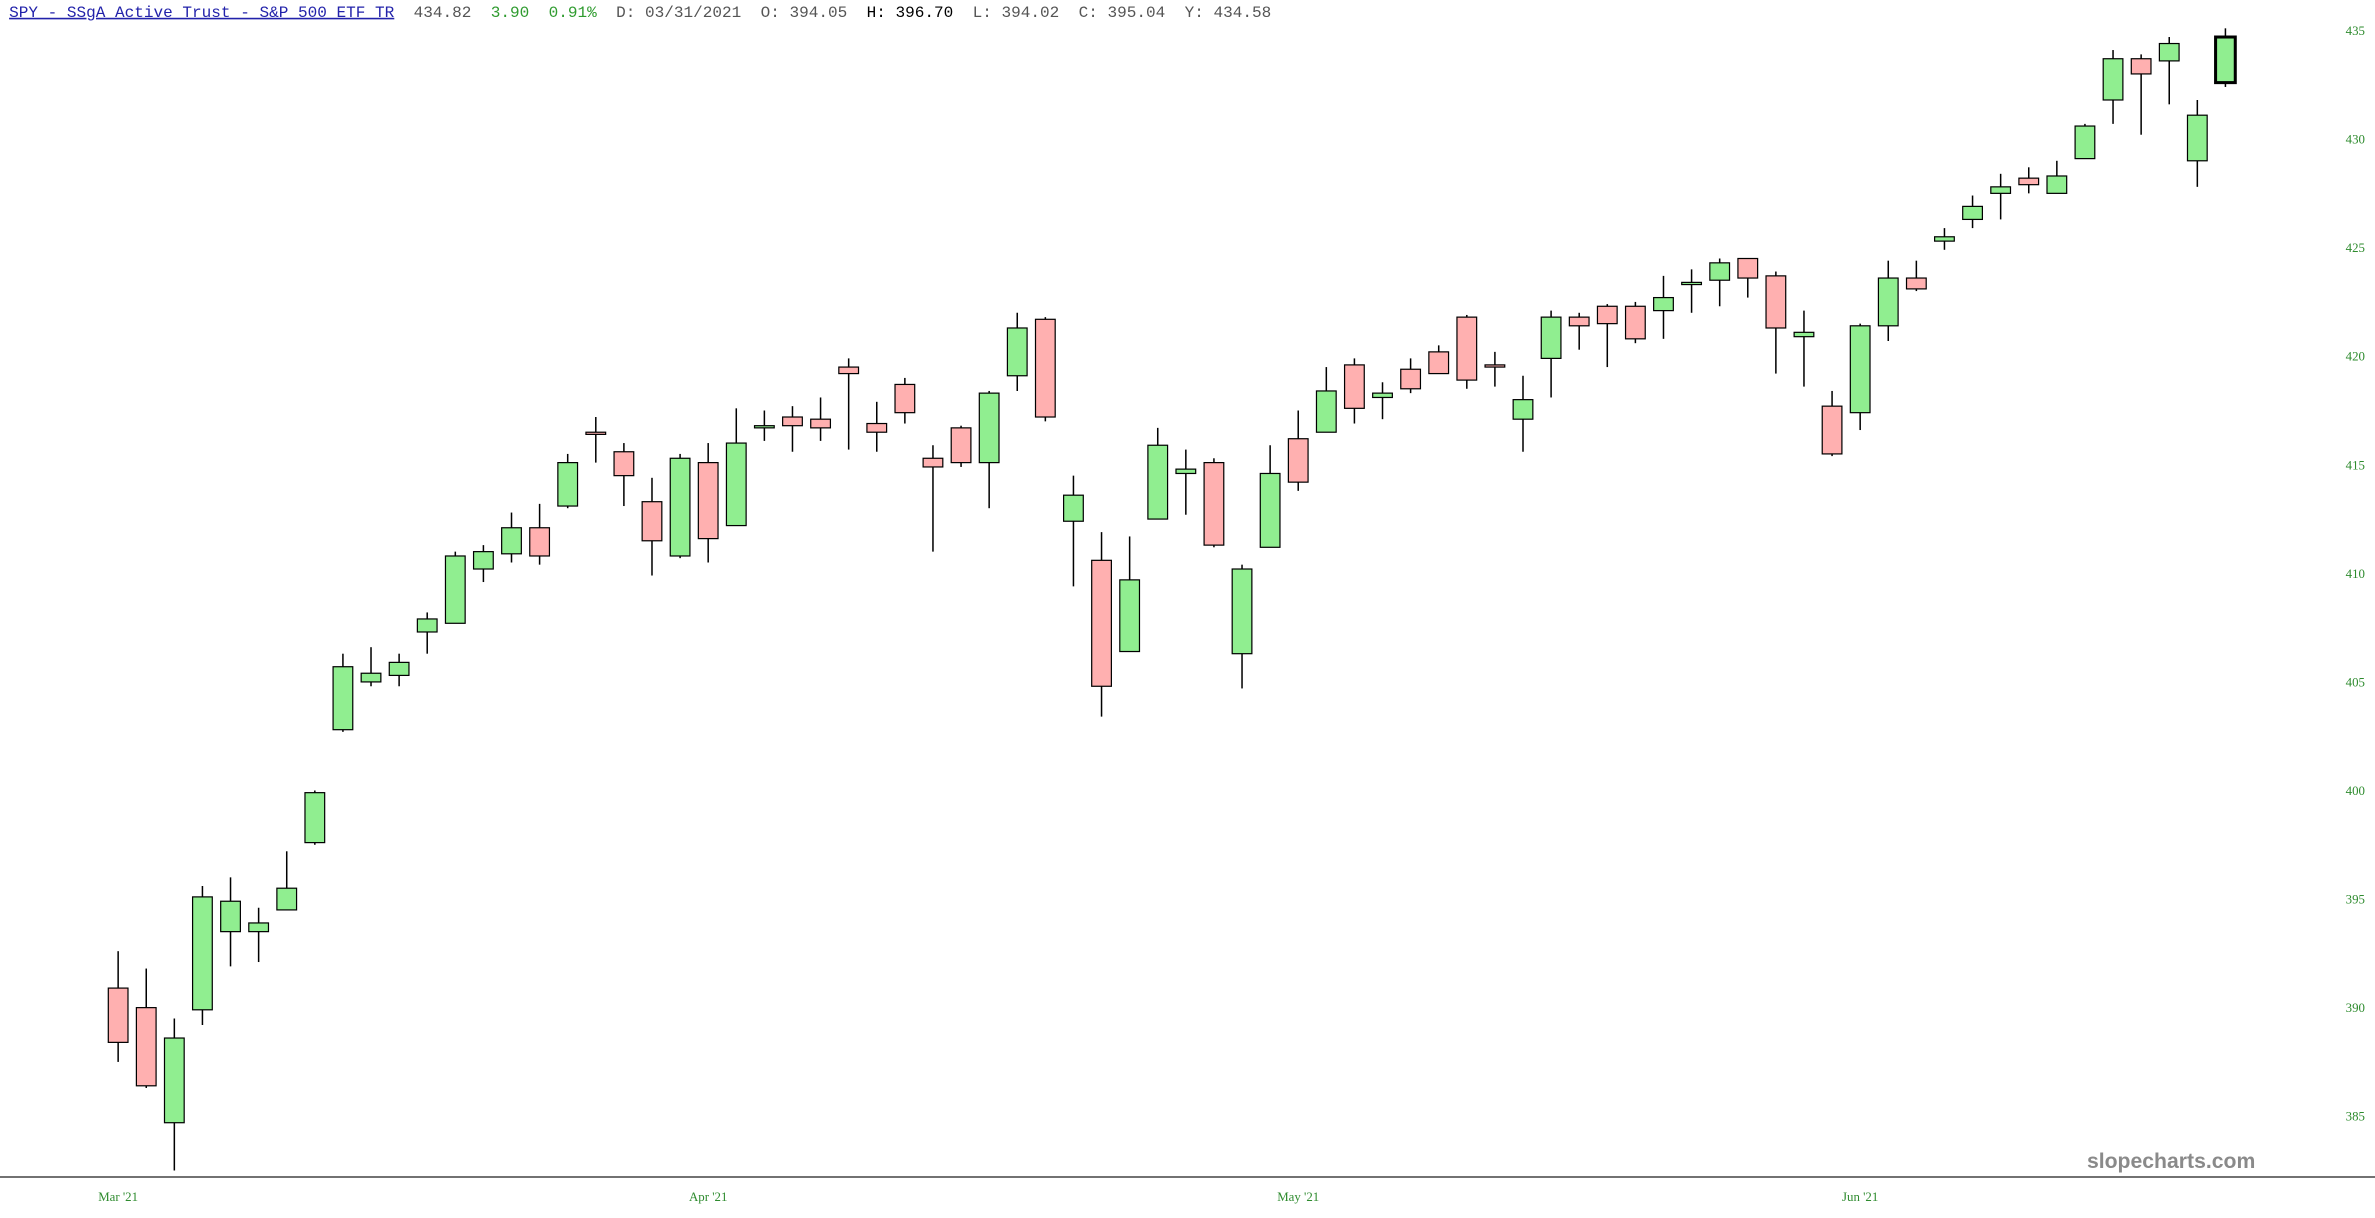  What do you see at coordinates (2355, 465) in the screenshot?
I see `y-tick-label: 415` at bounding box center [2355, 465].